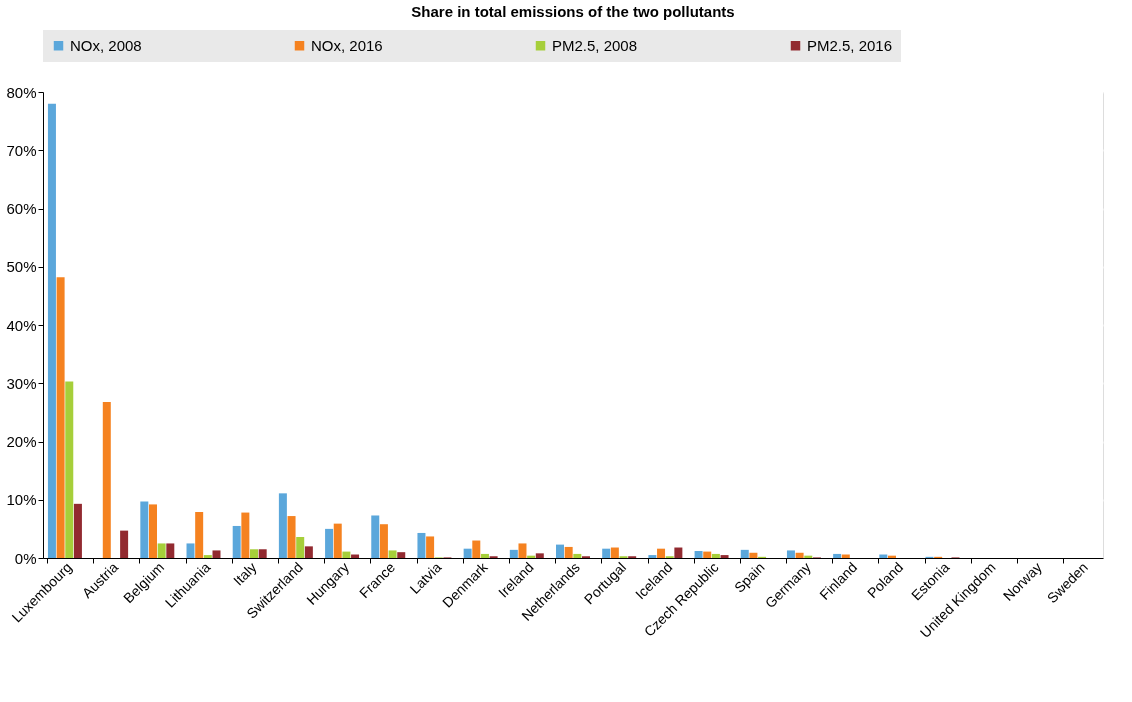  Describe the element at coordinates (21, 500) in the screenshot. I see `y-tick-label: 10%` at that location.